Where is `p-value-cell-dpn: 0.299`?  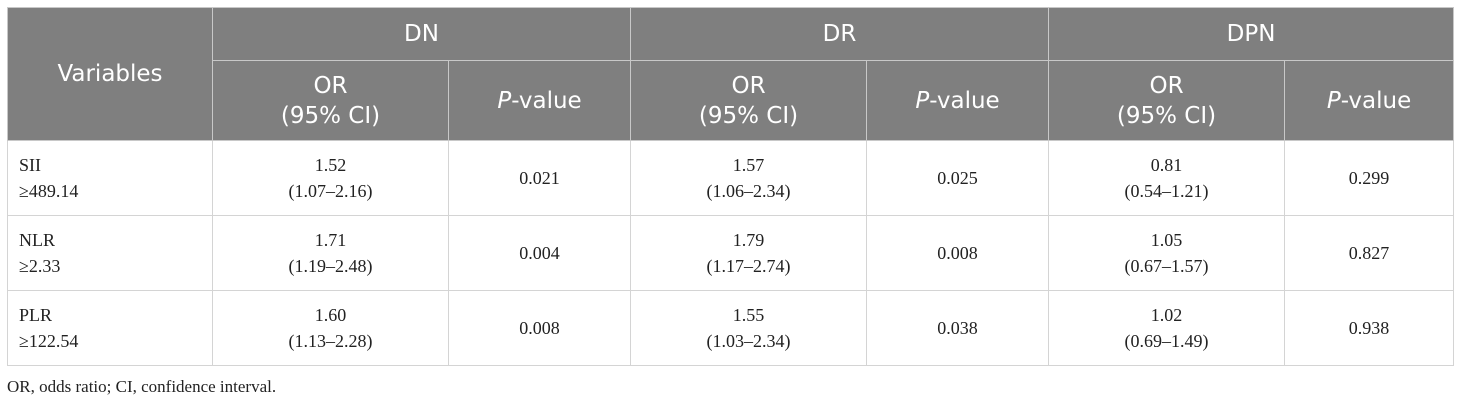
p-value-cell-dpn: 0.299 is located at coordinates (1369, 178).